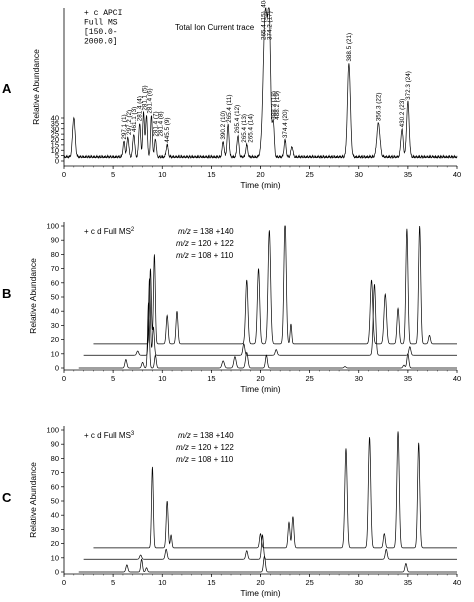  What do you see at coordinates (55, 458) in the screenshot?
I see `panel-c-y-tick-label: 80` at bounding box center [55, 458].